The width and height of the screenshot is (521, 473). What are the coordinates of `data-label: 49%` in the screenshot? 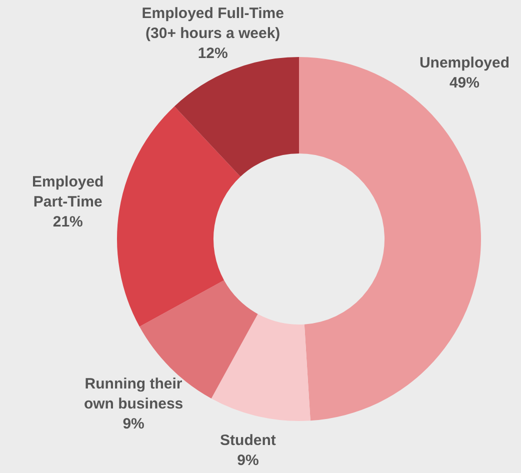 It's located at (464, 83).